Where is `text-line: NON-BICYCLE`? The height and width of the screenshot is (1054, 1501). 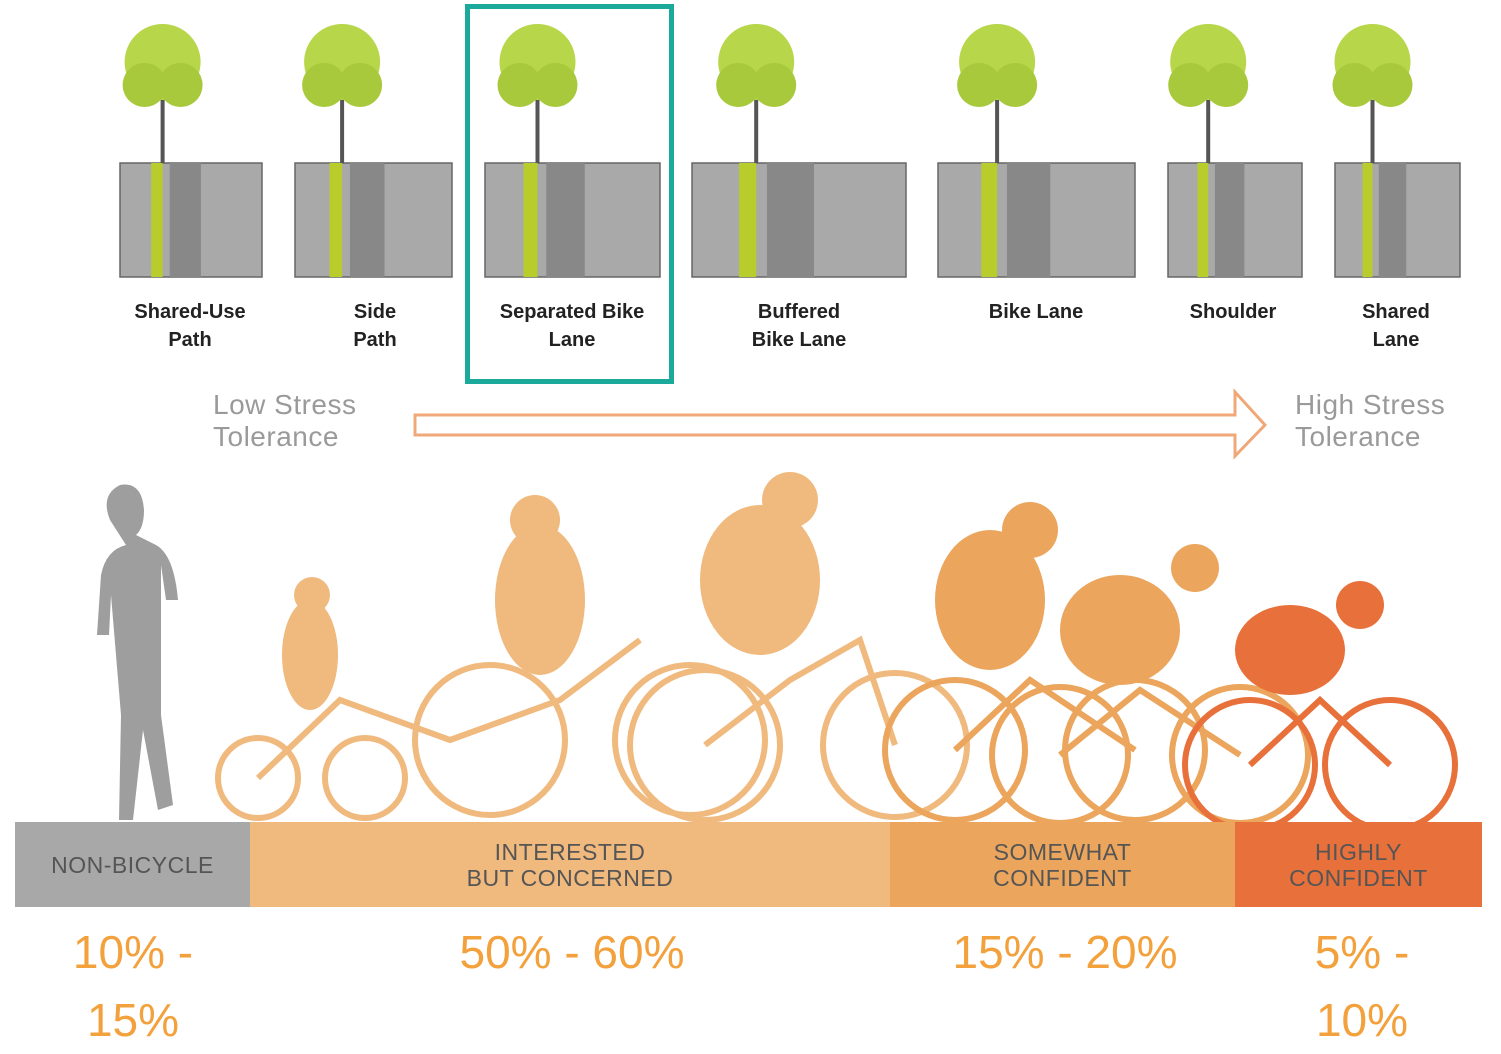
text-line: NON-BICYCLE is located at coordinates (132, 864).